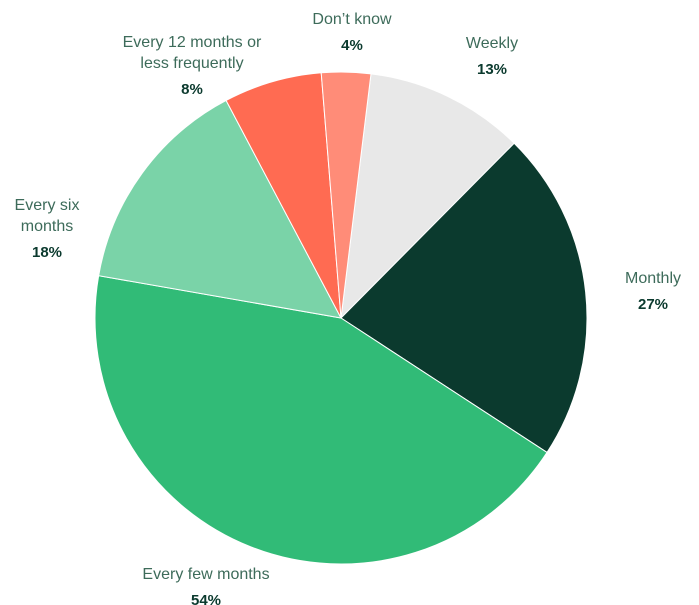  I want to click on slice-label-don-t-know: Don’t know 4%, so click(352, 32).